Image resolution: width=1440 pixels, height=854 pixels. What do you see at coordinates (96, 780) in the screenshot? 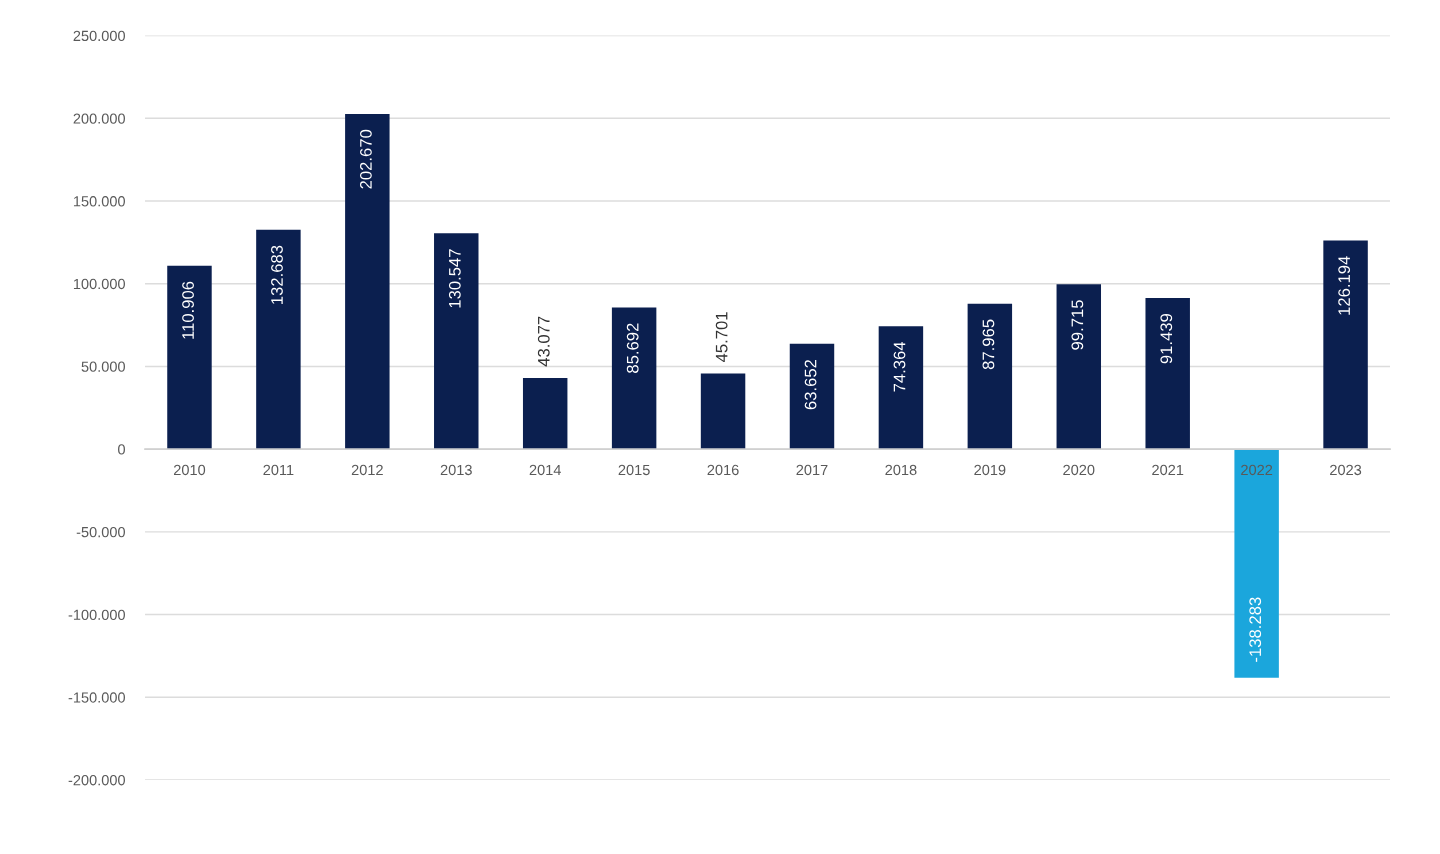
I see `y-tick-label: -200.000` at bounding box center [96, 780].